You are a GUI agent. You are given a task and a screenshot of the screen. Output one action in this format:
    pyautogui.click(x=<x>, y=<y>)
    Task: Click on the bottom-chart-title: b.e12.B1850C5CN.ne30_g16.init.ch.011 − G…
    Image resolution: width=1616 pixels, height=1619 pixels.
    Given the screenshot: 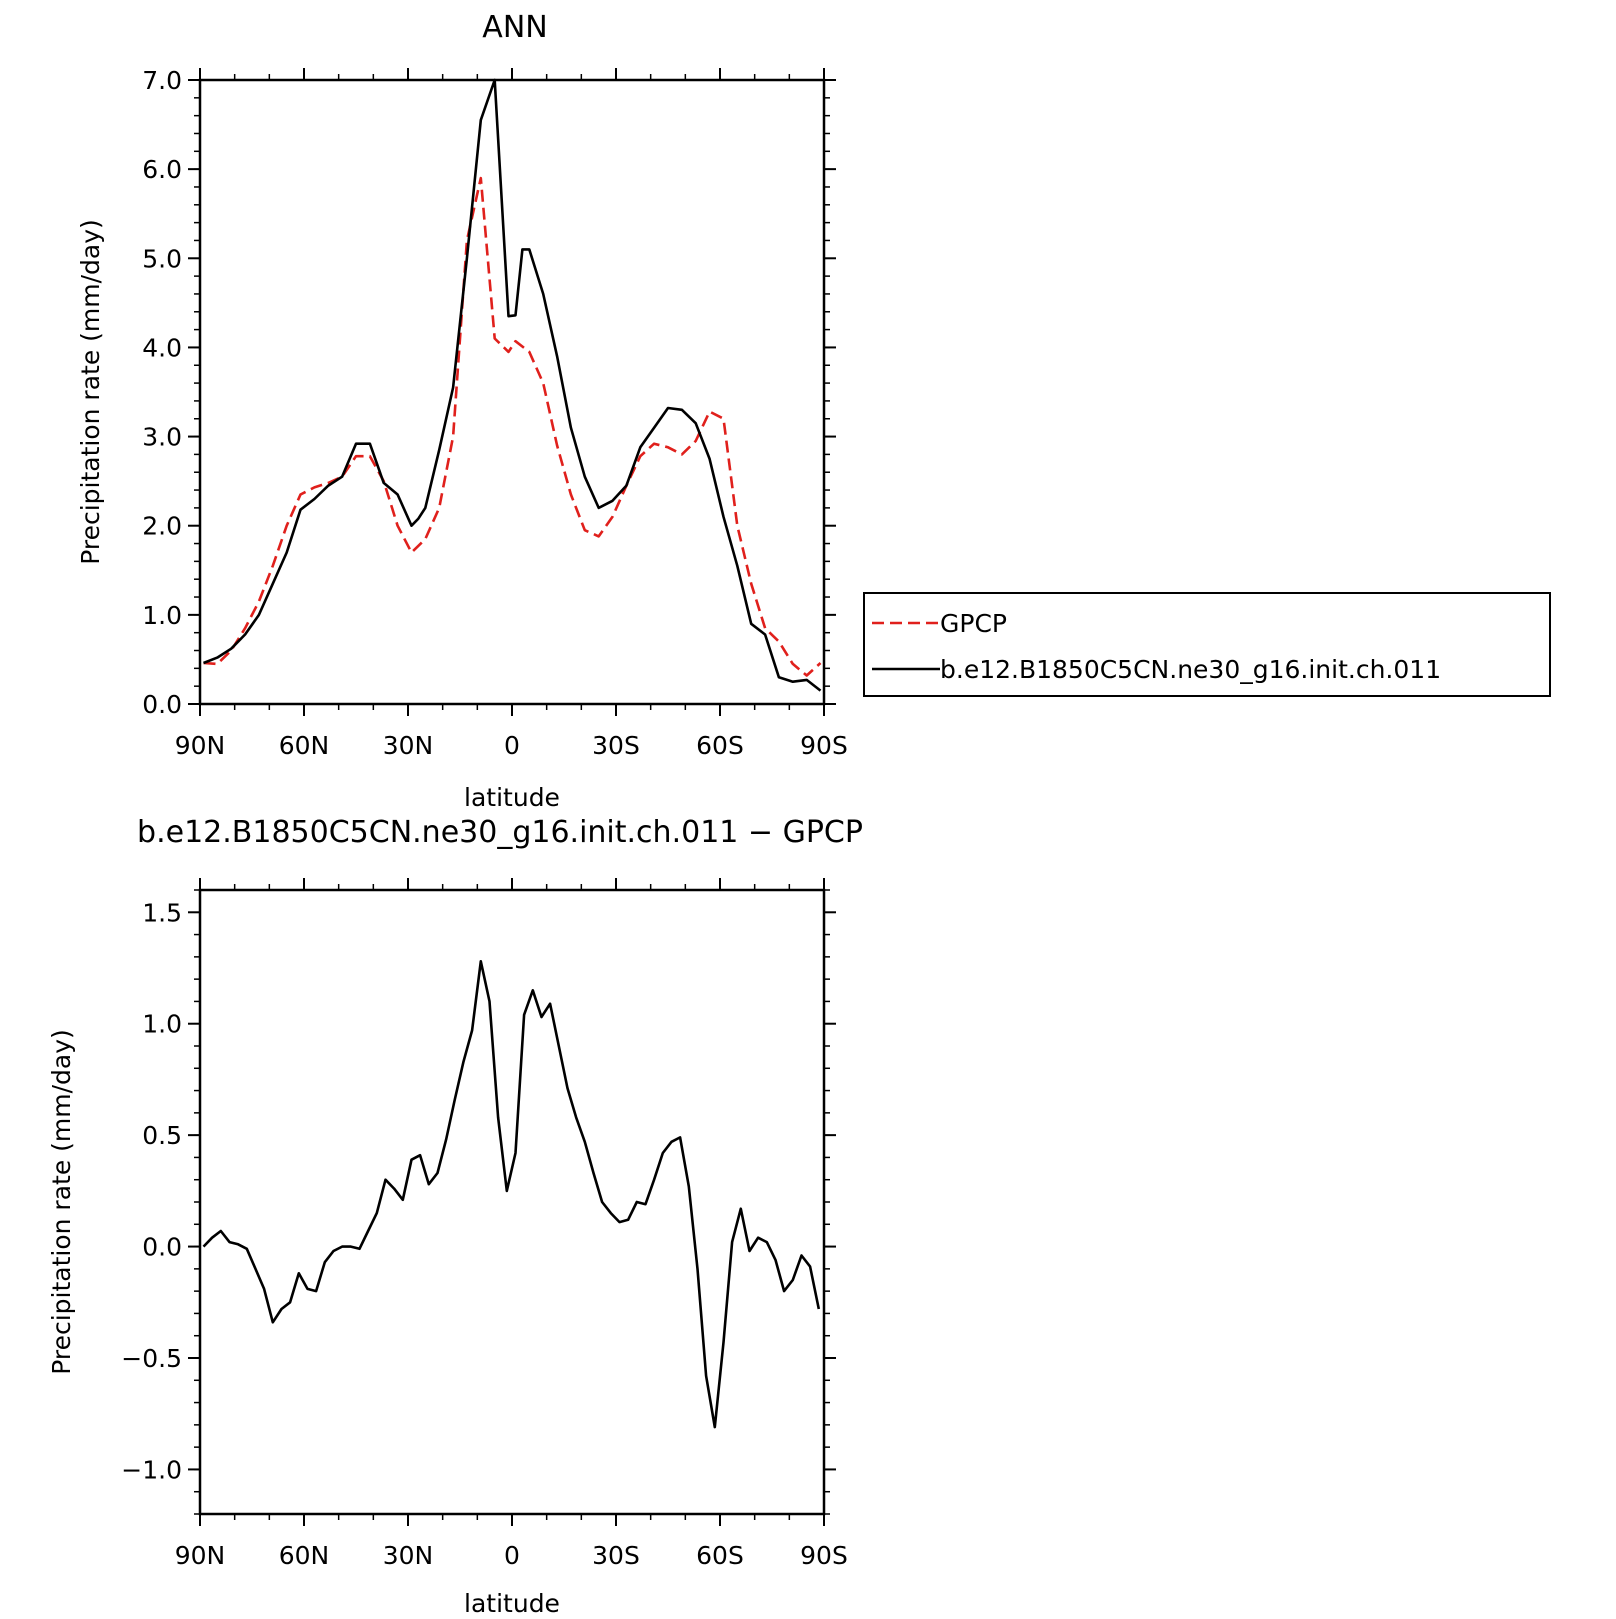 What is the action you would take?
    pyautogui.click(x=500, y=832)
    